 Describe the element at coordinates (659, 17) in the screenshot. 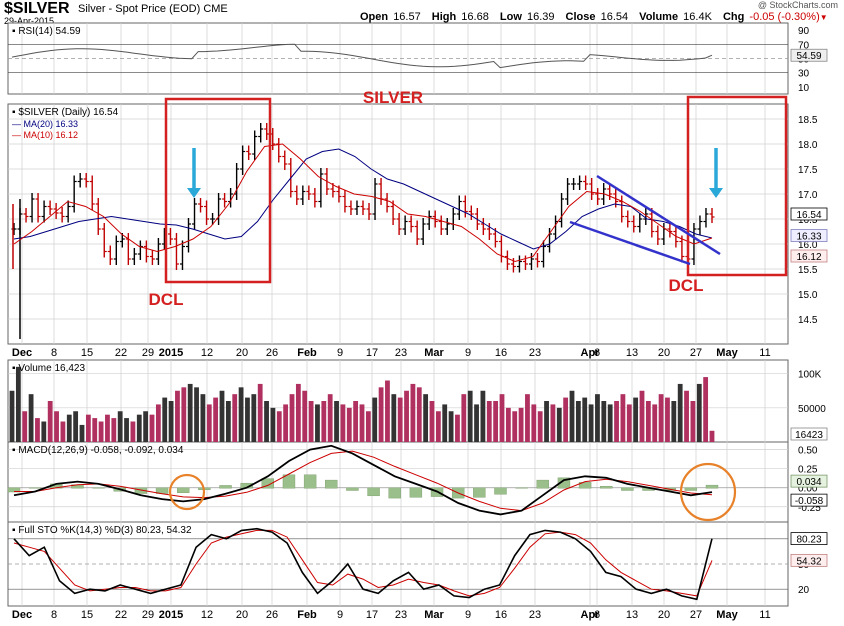

I see `volume-label: Volume` at that location.